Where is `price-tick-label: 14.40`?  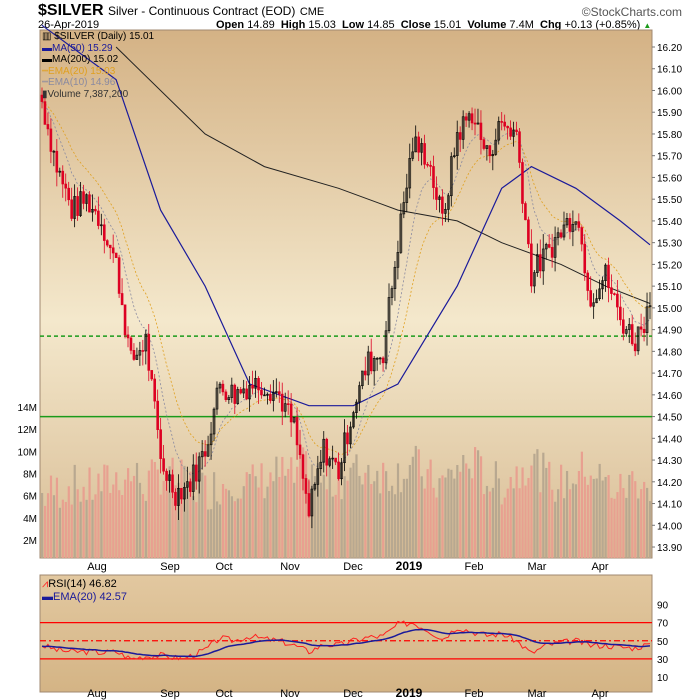 price-tick-label: 14.40 is located at coordinates (669, 439).